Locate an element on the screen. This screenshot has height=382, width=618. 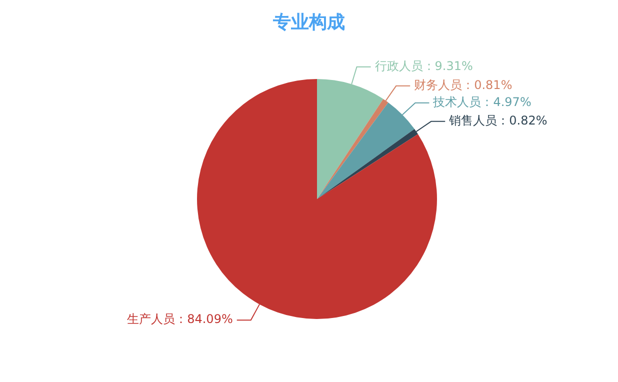
slice-label: 技术人员：4.97% is located at coordinates (482, 102).